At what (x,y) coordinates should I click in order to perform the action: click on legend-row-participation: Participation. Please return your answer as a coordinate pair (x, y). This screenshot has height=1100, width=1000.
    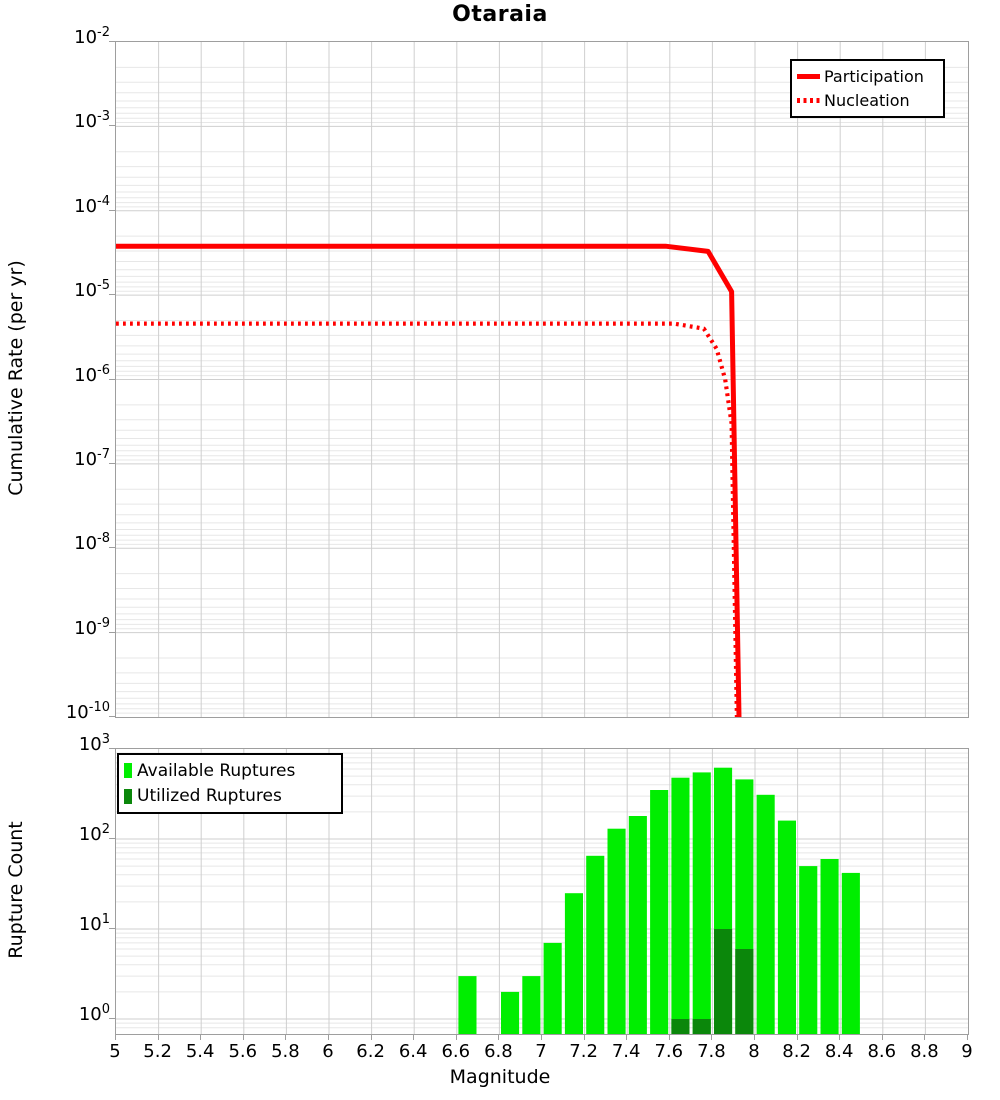
    Looking at the image, I should click on (867, 76).